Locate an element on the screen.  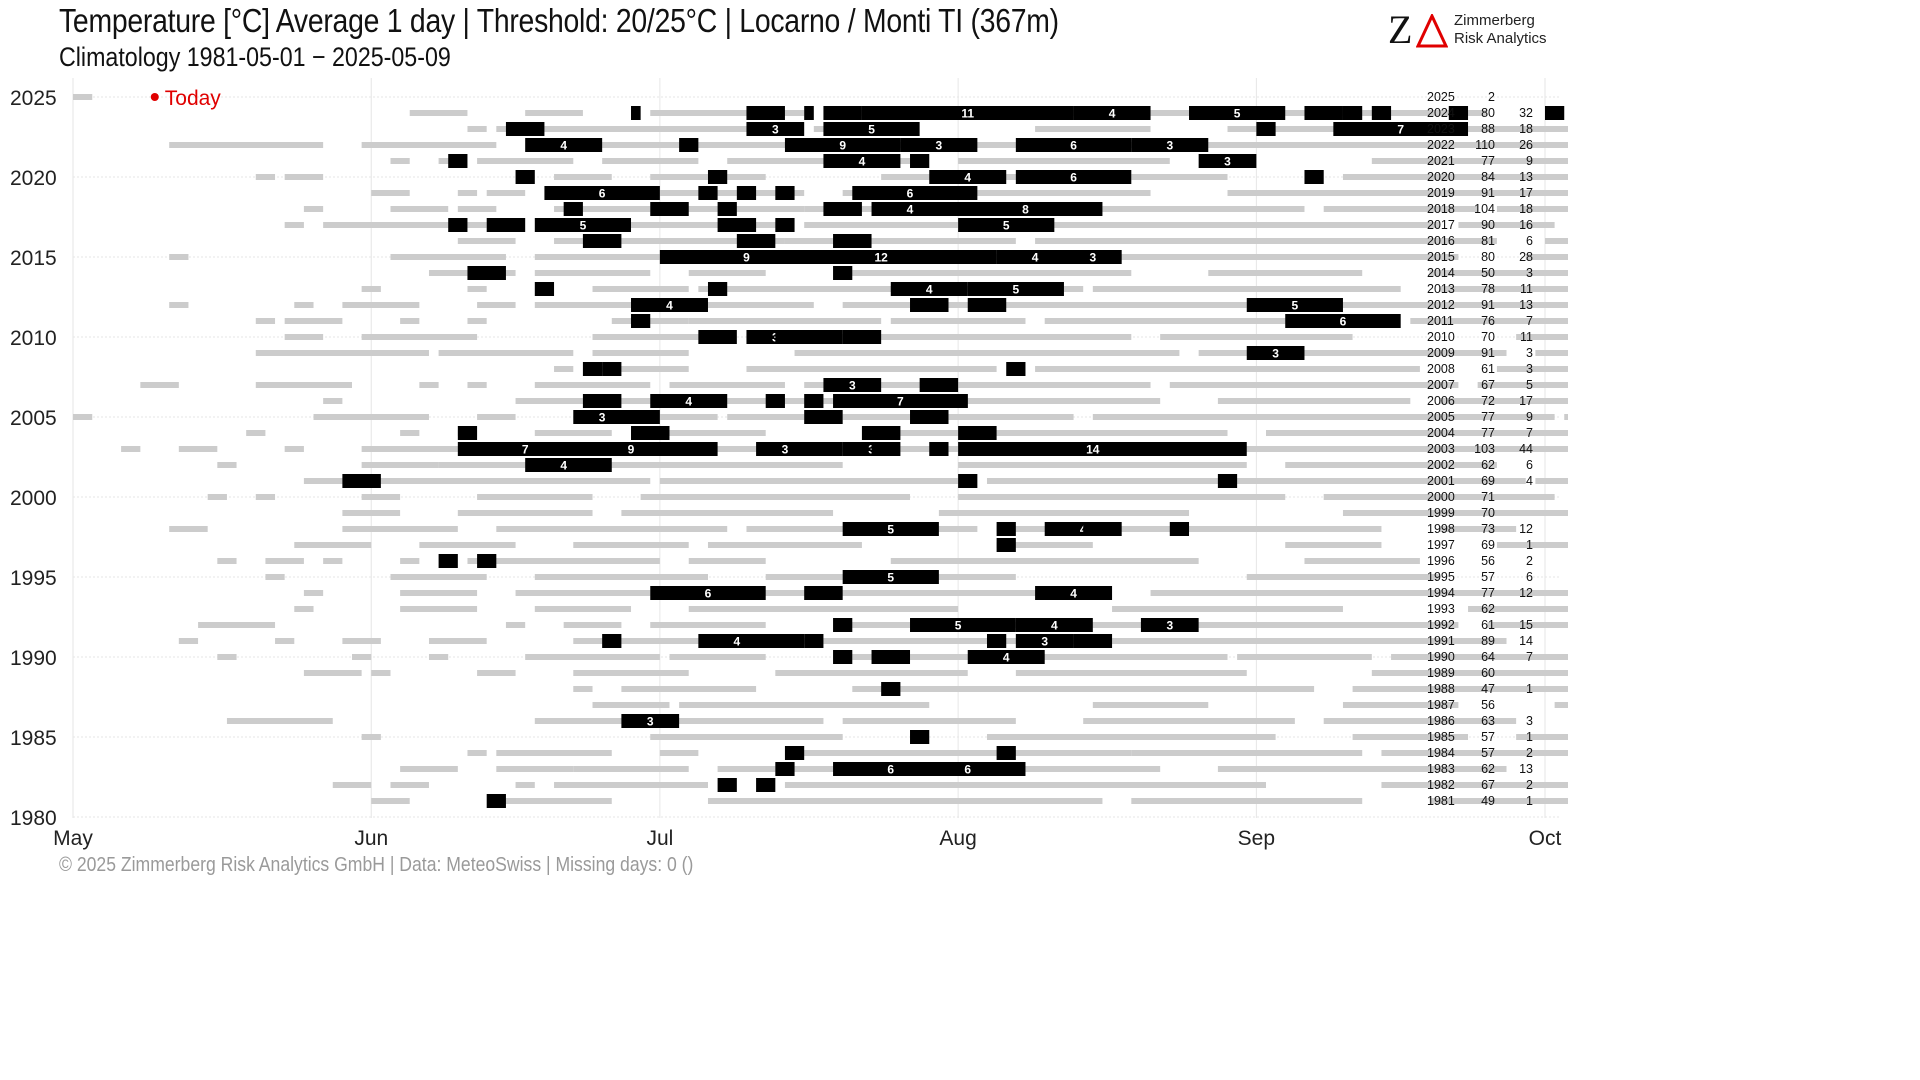
table-year: 1986 is located at coordinates (1441, 721).